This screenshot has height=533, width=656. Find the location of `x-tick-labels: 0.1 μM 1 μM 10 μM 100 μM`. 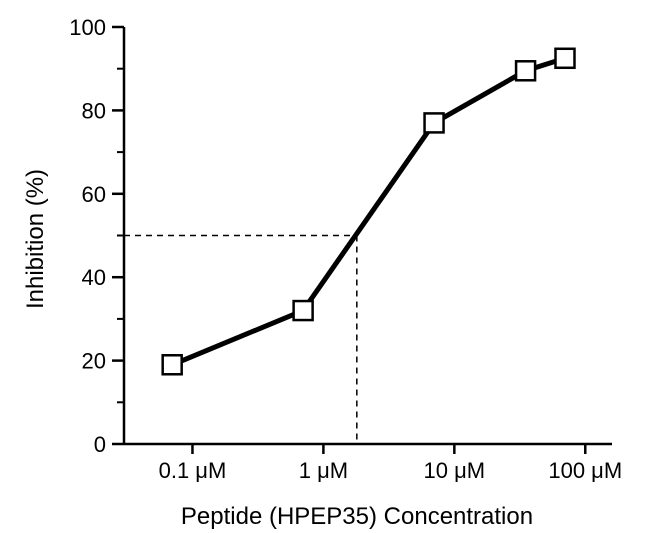

x-tick-labels: 0.1 μM 1 μM 10 μM 100 μM is located at coordinates (391, 470).